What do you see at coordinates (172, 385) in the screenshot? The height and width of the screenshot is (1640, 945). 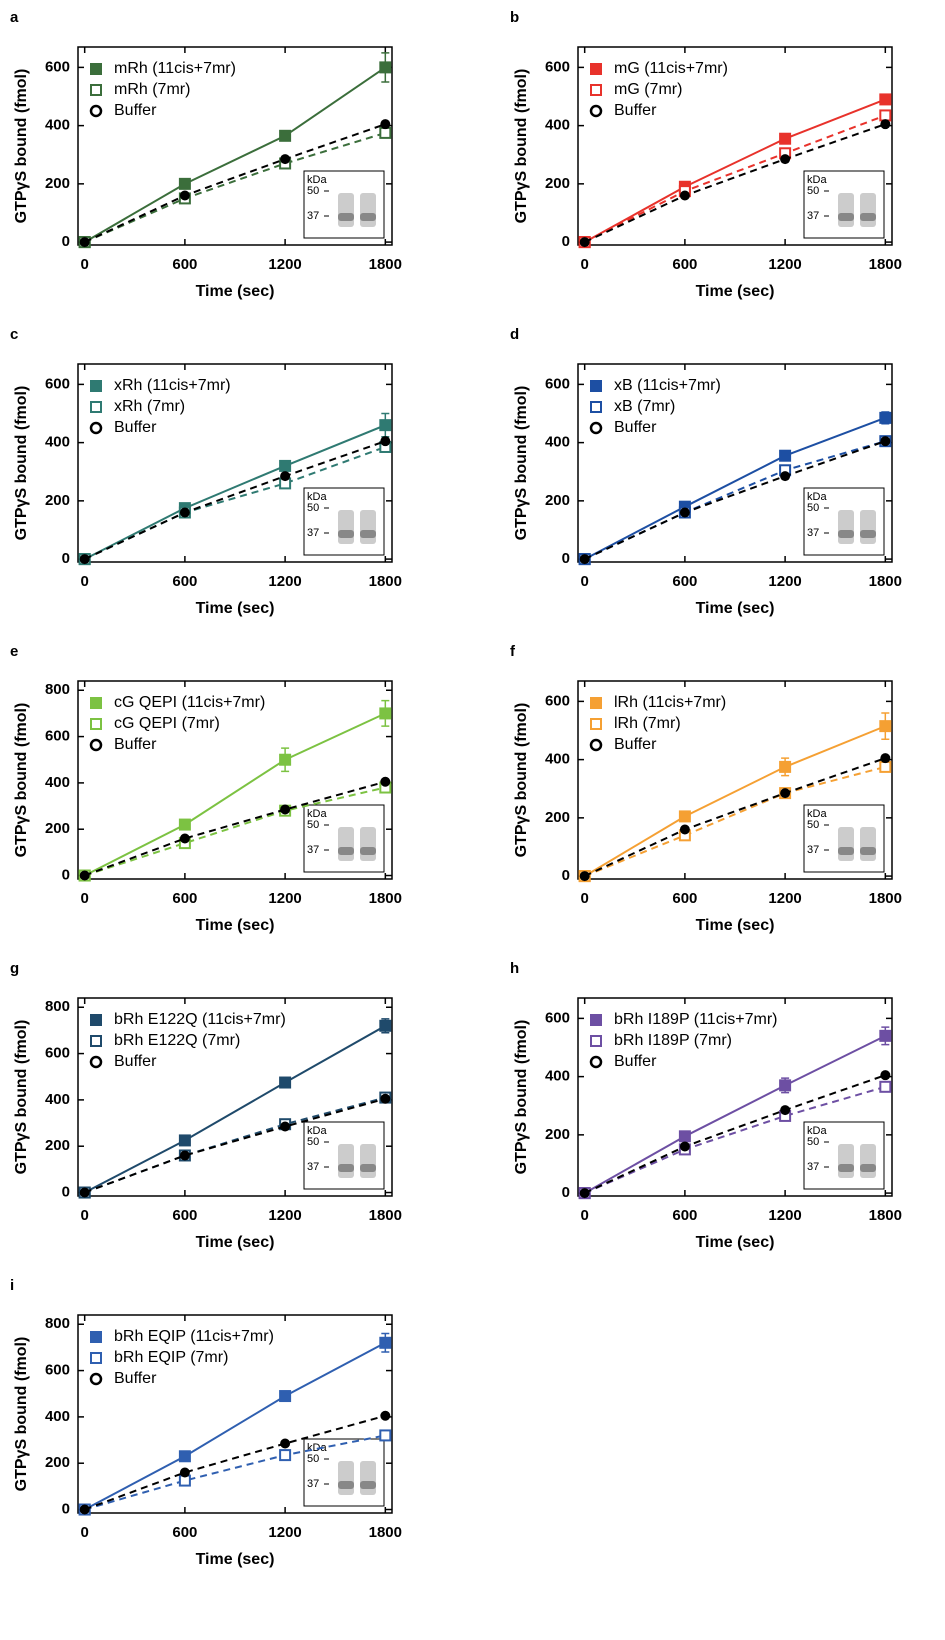 I see `legend-label: xRh (11cis+7mr)` at bounding box center [172, 385].